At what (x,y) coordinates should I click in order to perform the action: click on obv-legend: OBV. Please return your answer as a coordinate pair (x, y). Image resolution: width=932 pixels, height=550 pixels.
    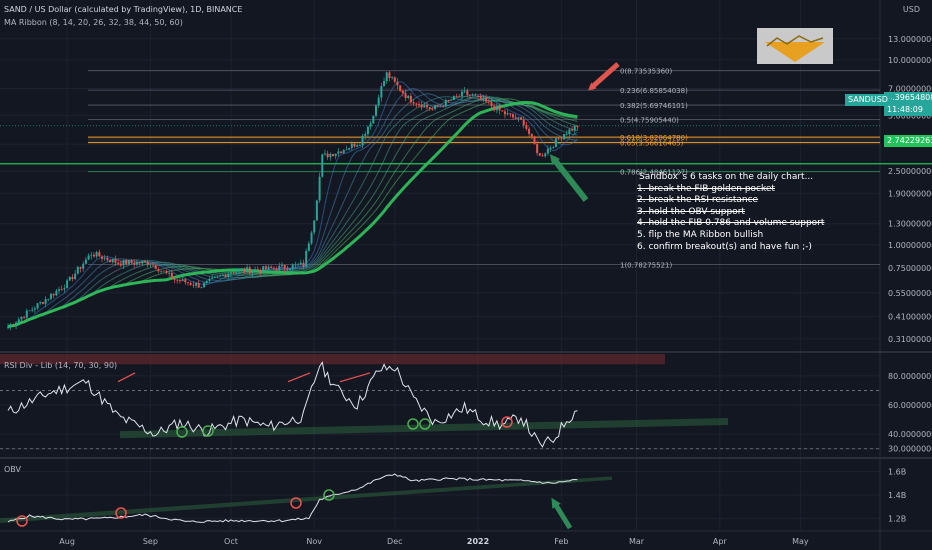
    Looking at the image, I should click on (13, 469).